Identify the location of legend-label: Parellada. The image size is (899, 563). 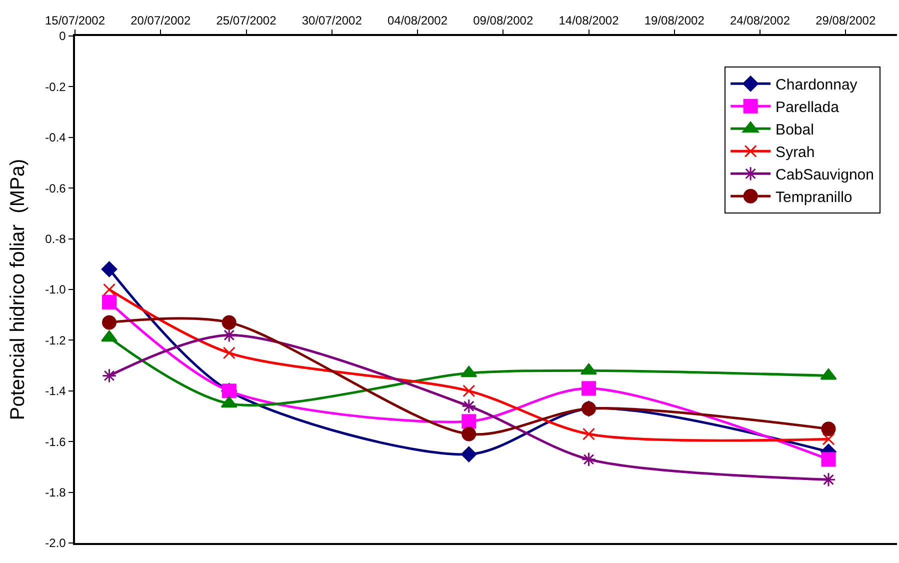
(808, 107).